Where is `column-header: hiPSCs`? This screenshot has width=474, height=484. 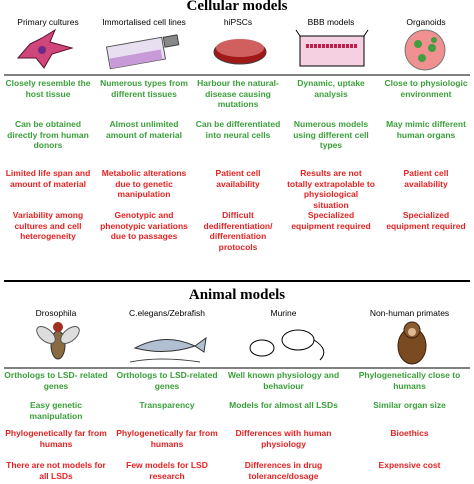 column-header: hiPSCs is located at coordinates (238, 22).